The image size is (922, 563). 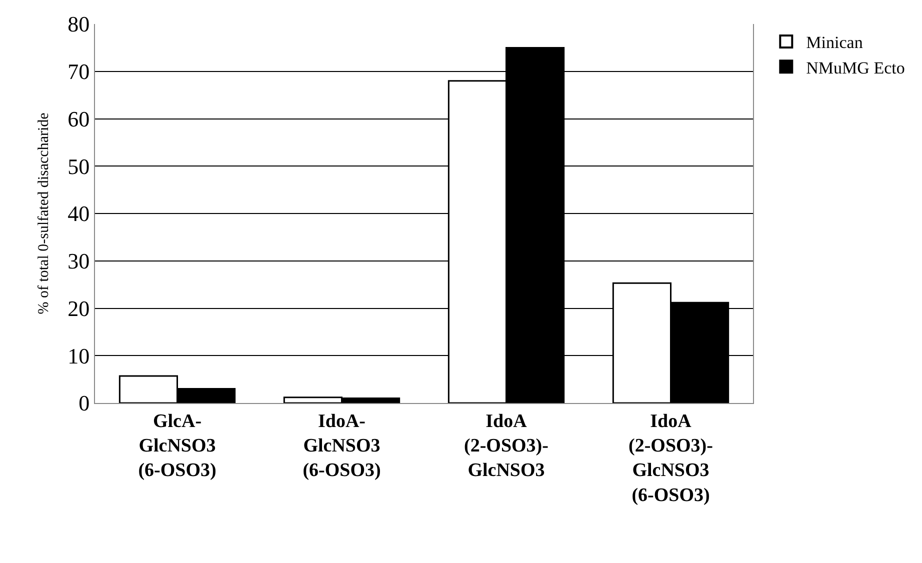 I want to click on legend-label: Minican, so click(x=835, y=42).